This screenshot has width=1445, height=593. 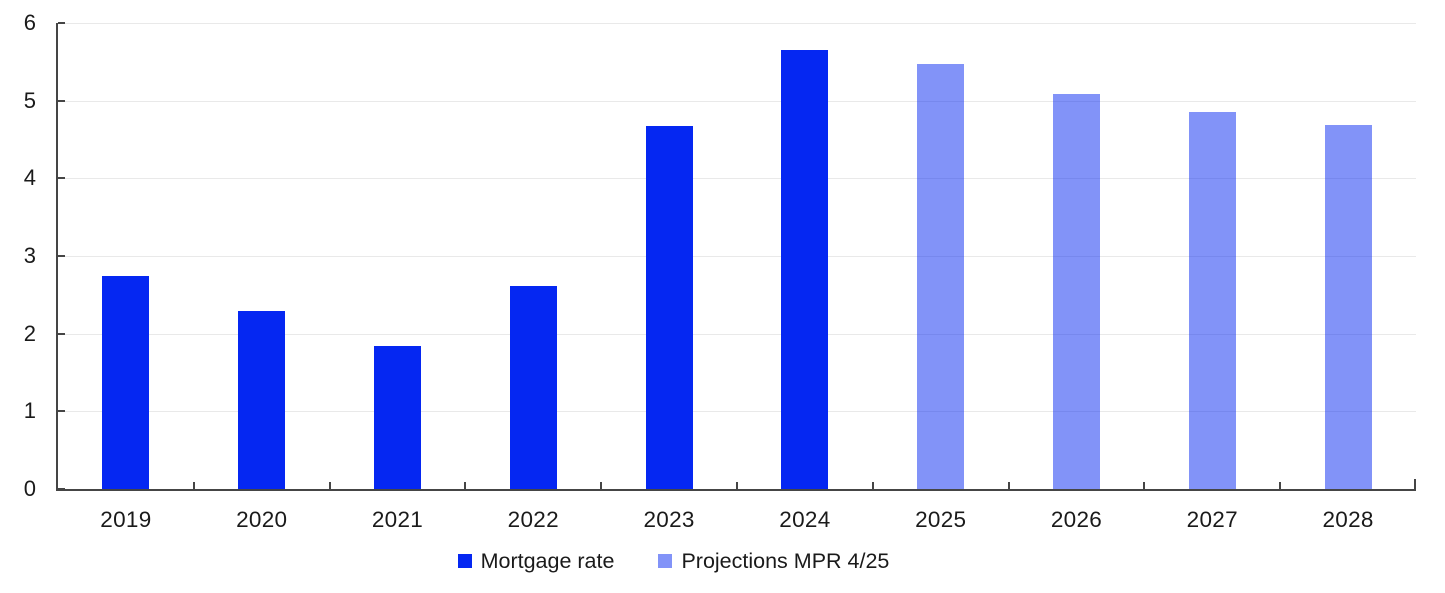 I want to click on x-axis-label-2026: 2026, so click(x=1076, y=519).